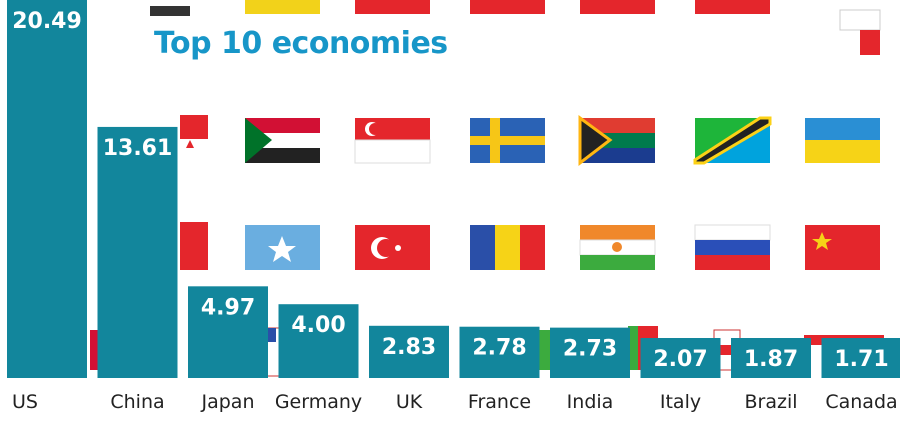  I want to click on value-label-brazil: 1.87, so click(771, 359).